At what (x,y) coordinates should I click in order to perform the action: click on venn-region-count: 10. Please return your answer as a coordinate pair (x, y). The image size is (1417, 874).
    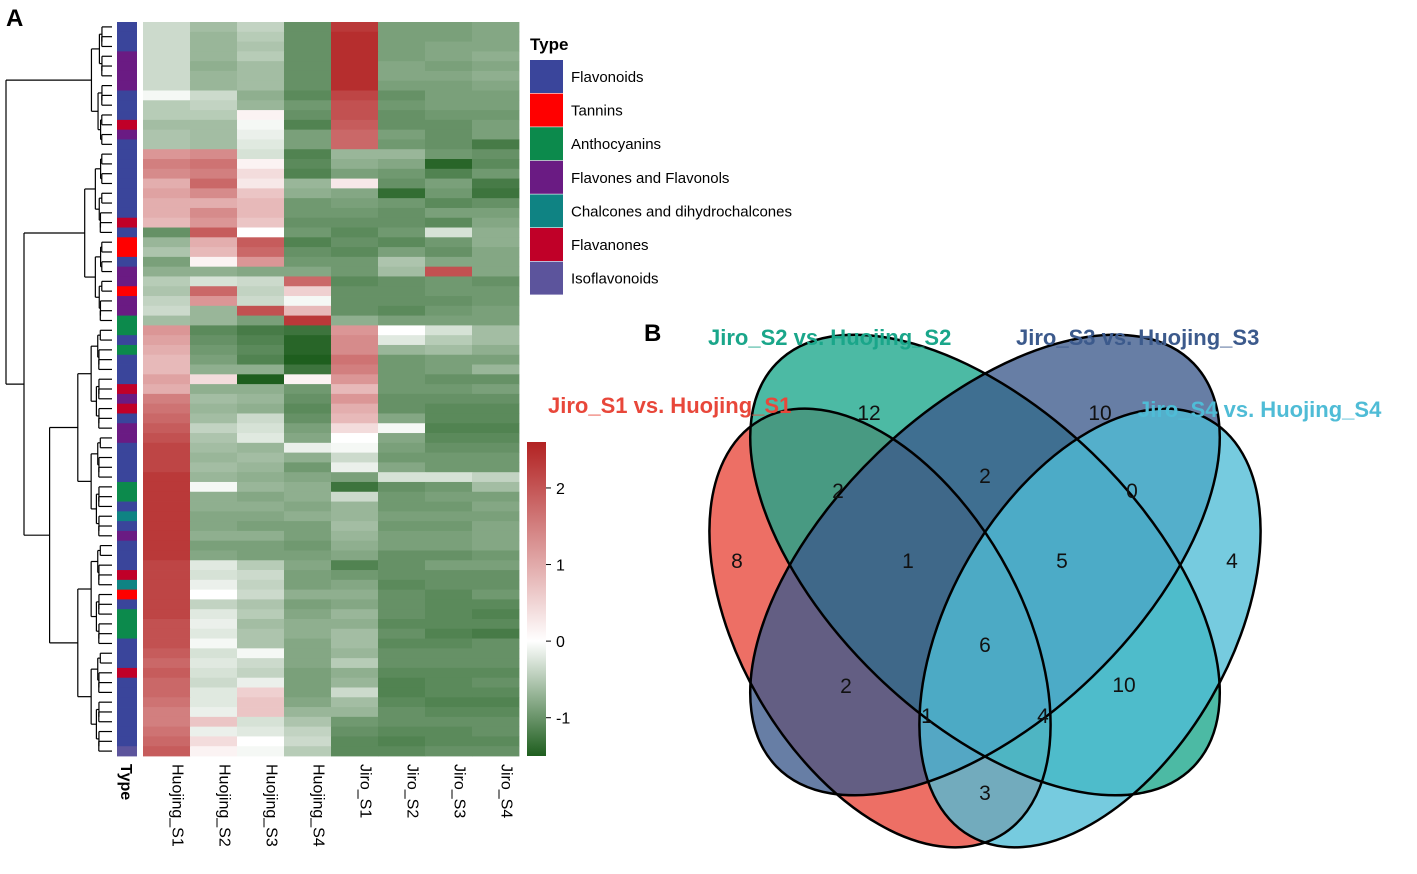
    Looking at the image, I should click on (1123, 685).